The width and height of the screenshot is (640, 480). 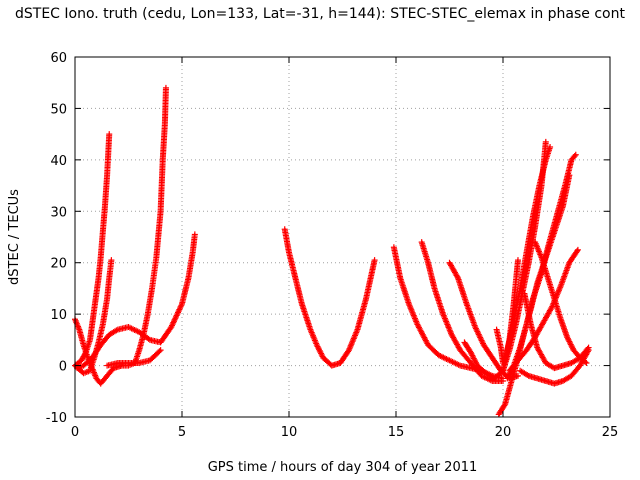 What do you see at coordinates (58, 315) in the screenshot?
I see `y-tick-label: 10` at bounding box center [58, 315].